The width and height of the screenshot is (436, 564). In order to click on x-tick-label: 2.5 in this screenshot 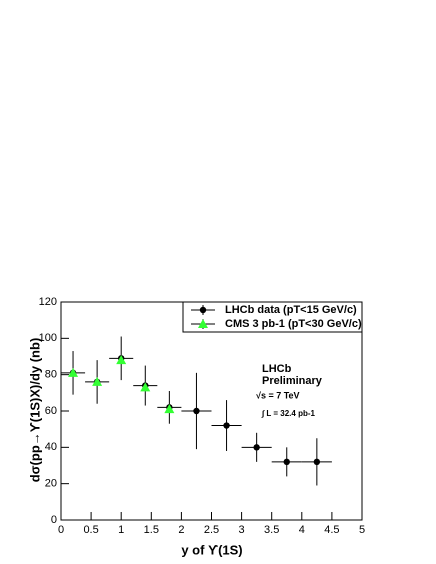, I will do `click(211, 530)`.